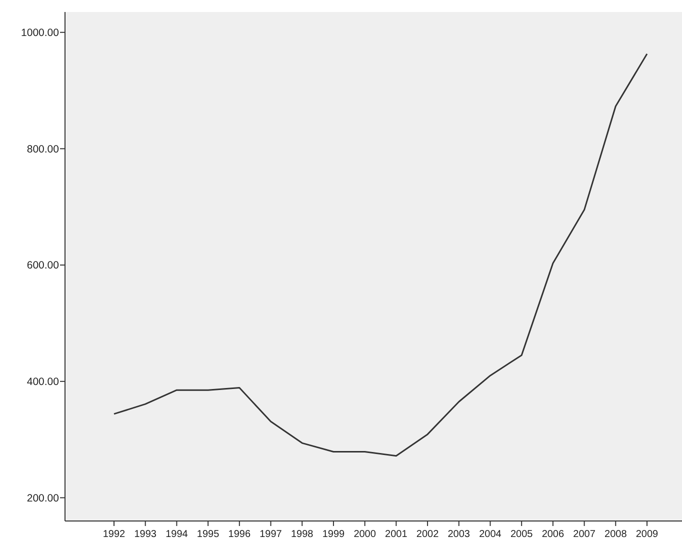 The image size is (682, 542). What do you see at coordinates (522, 534) in the screenshot?
I see `x-tick-label: 2005` at bounding box center [522, 534].